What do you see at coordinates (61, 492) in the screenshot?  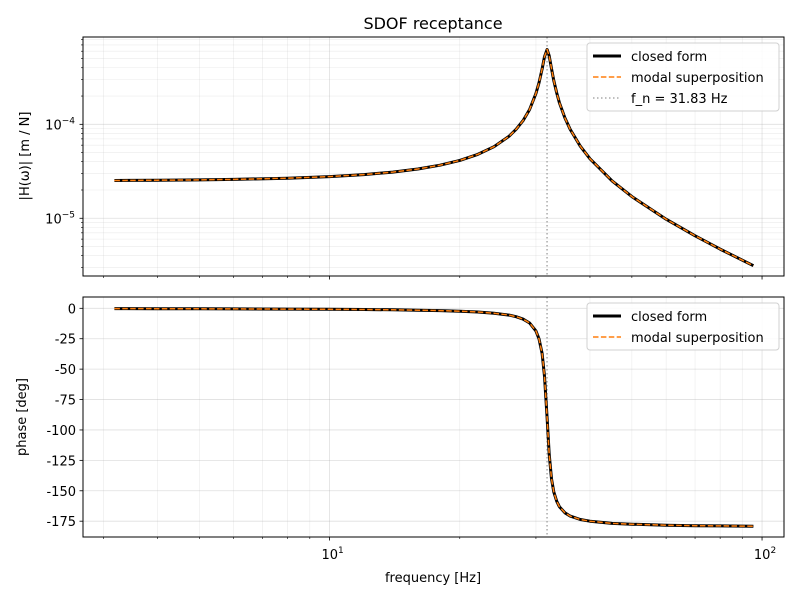 I see `y-tick-label: -150` at bounding box center [61, 492].